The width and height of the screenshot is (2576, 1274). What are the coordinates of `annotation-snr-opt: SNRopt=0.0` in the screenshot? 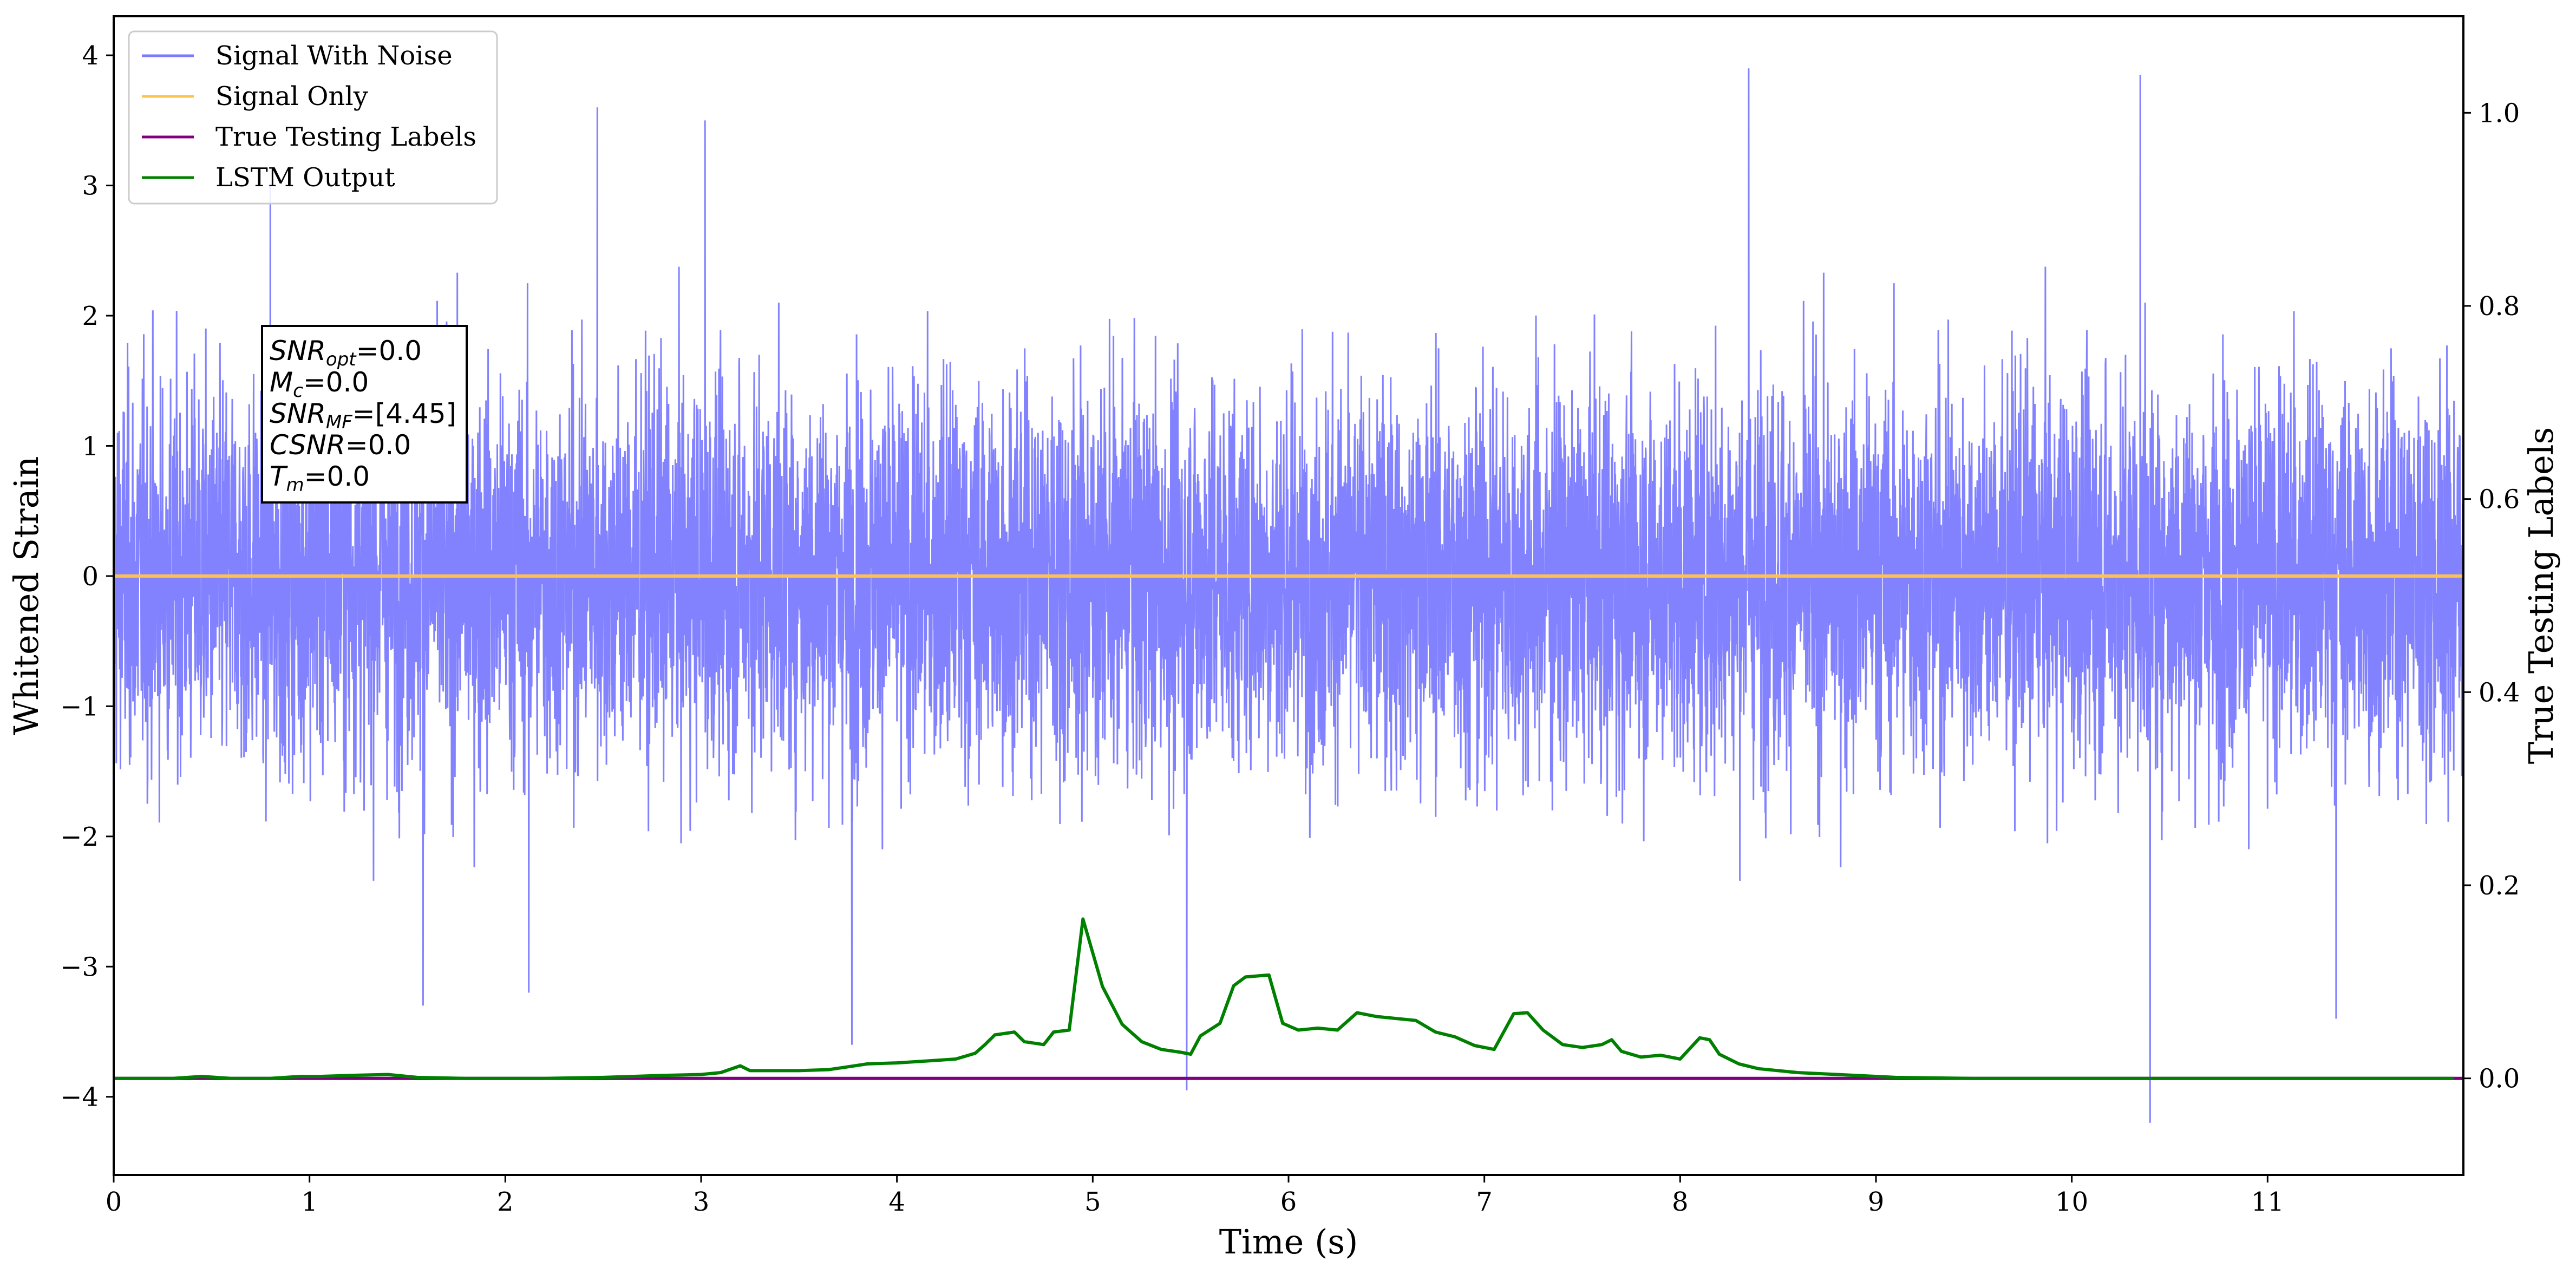 It's located at (346, 352).